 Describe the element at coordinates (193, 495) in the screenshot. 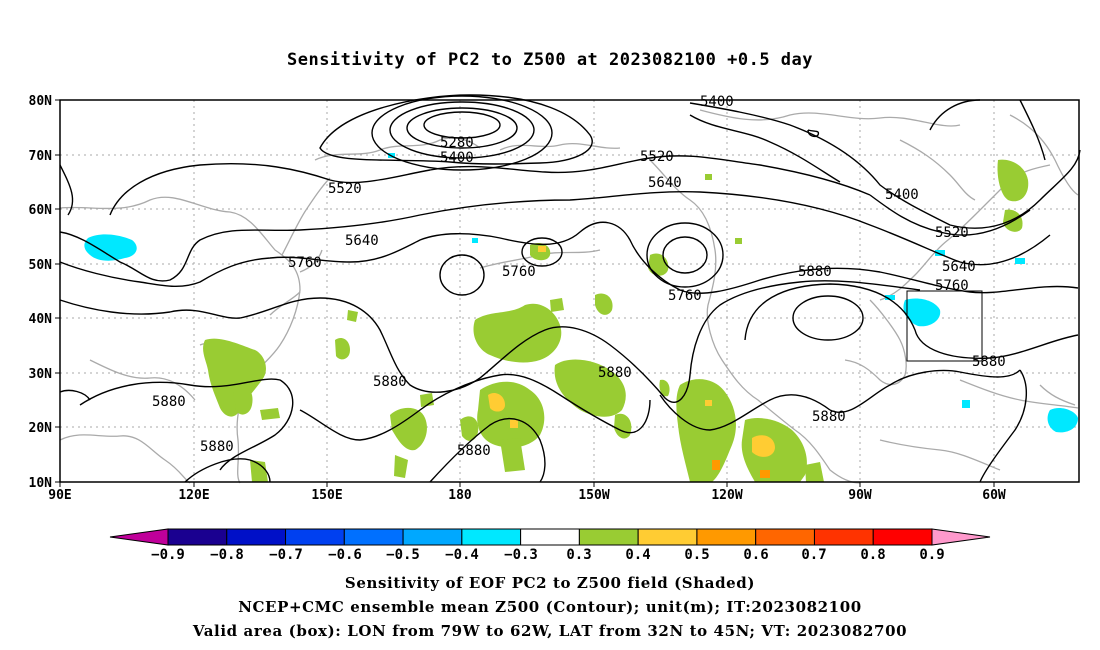

I see `lon-label: 120E` at that location.